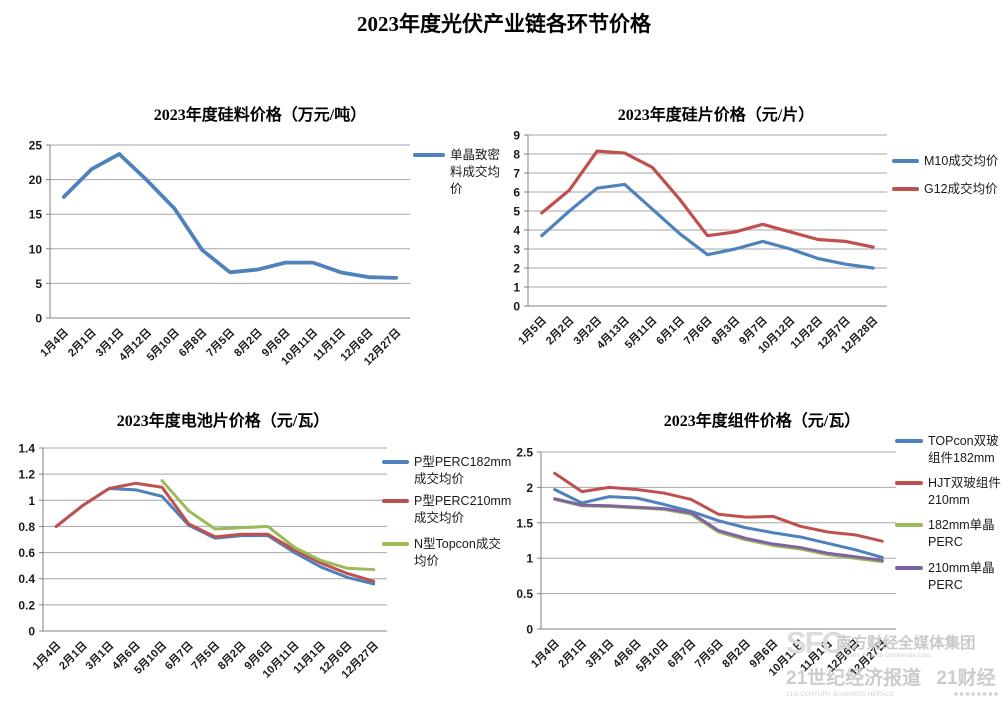  I want to click on legend-item: TOPcon双玻 组件182mm, so click(947, 450).